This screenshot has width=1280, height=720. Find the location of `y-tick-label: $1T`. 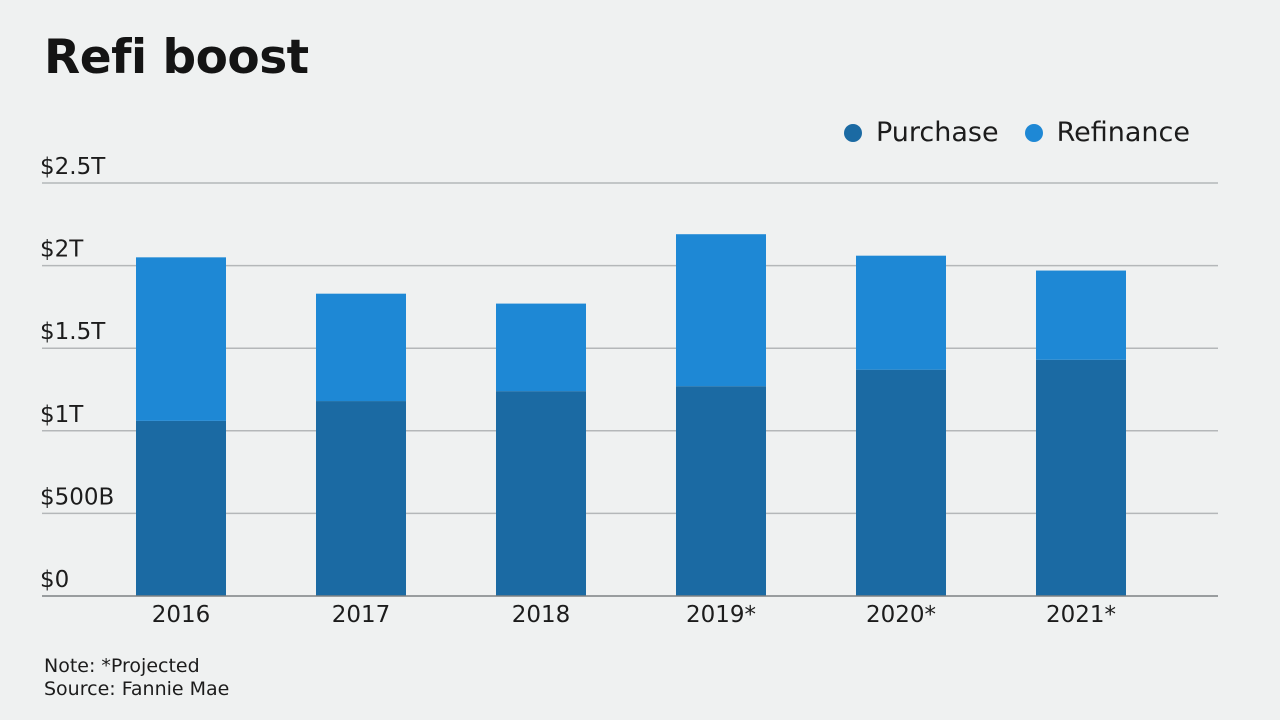

y-tick-label: $1T is located at coordinates (62, 415).